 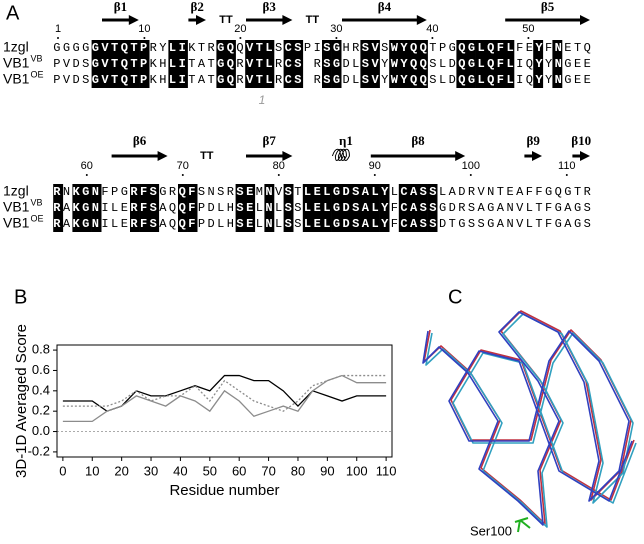 What do you see at coordinates (151, 470) in the screenshot?
I see `x-tick-label: 30` at bounding box center [151, 470].